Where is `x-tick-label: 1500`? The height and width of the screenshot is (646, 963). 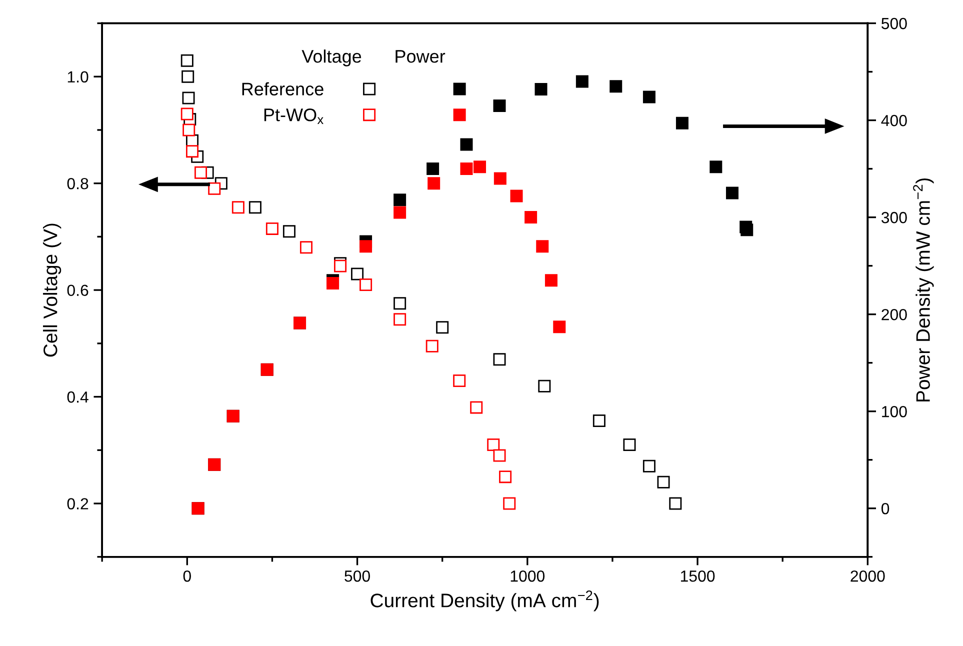 x-tick-label: 1500 is located at coordinates (697, 576).